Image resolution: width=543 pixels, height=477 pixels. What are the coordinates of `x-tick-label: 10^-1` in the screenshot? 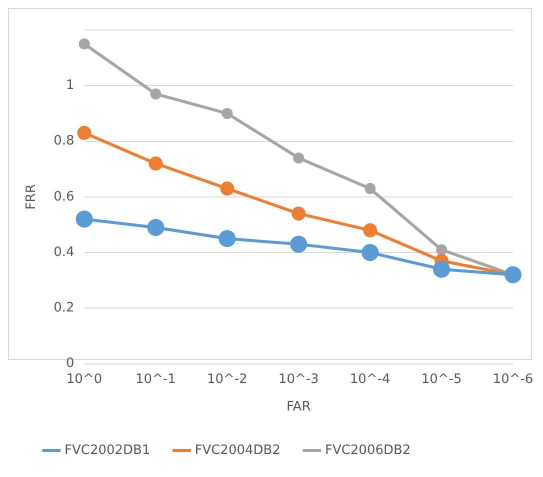 It's located at (156, 379).